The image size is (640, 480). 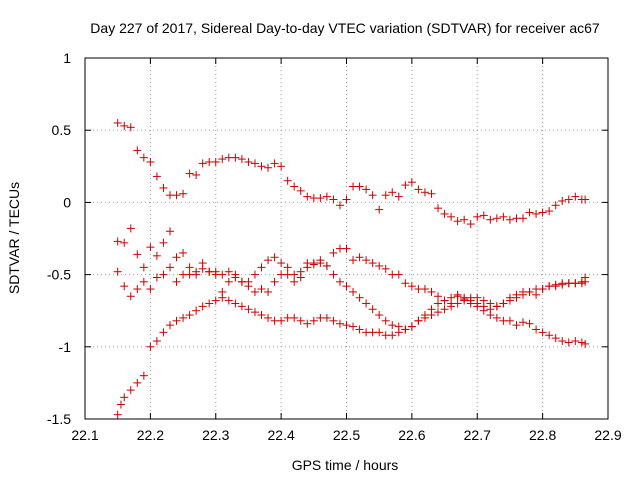 I want to click on series-satellite-C, so click(x=351, y=293).